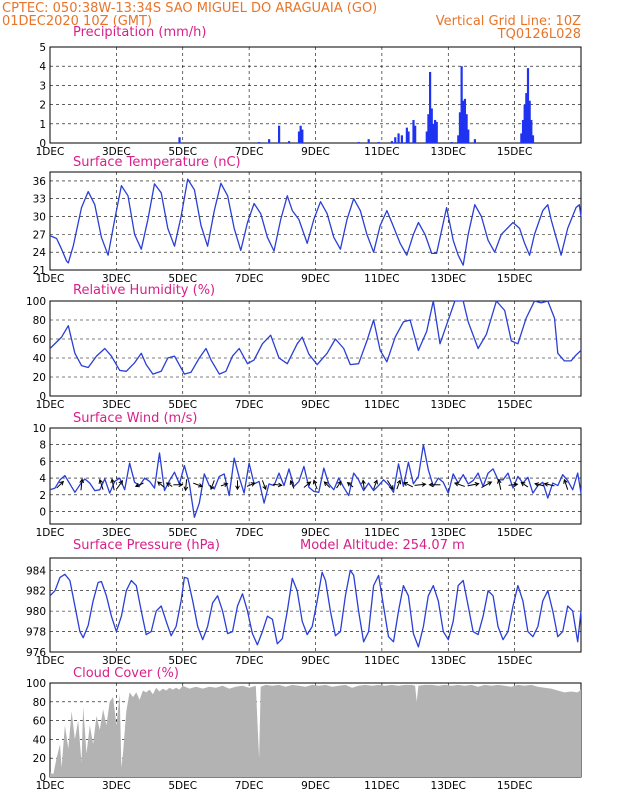 The image size is (618, 800). What do you see at coordinates (39, 200) in the screenshot?
I see `y-tick-label: 33` at bounding box center [39, 200].